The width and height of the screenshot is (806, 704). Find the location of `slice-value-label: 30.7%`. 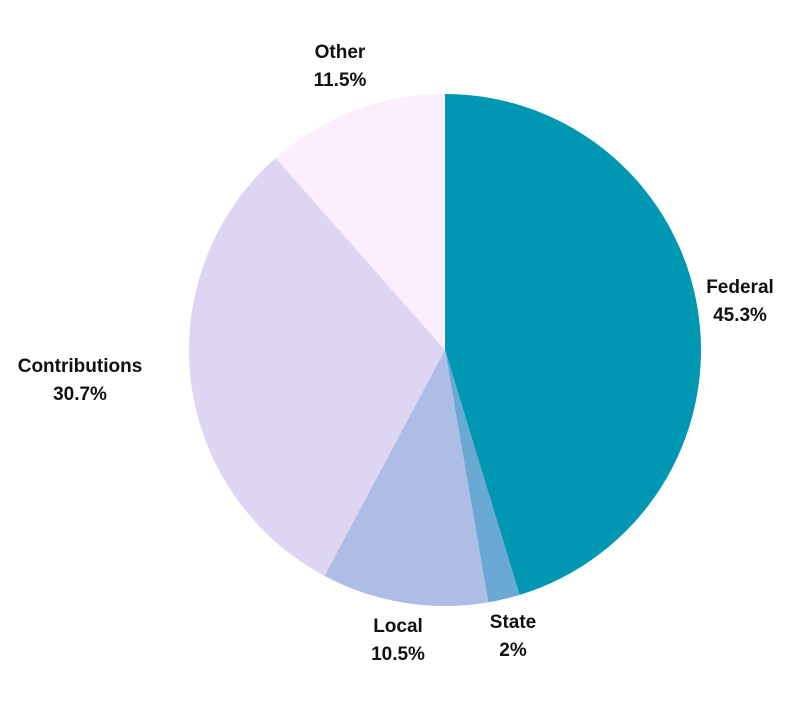

slice-value-label: 30.7% is located at coordinates (80, 394).